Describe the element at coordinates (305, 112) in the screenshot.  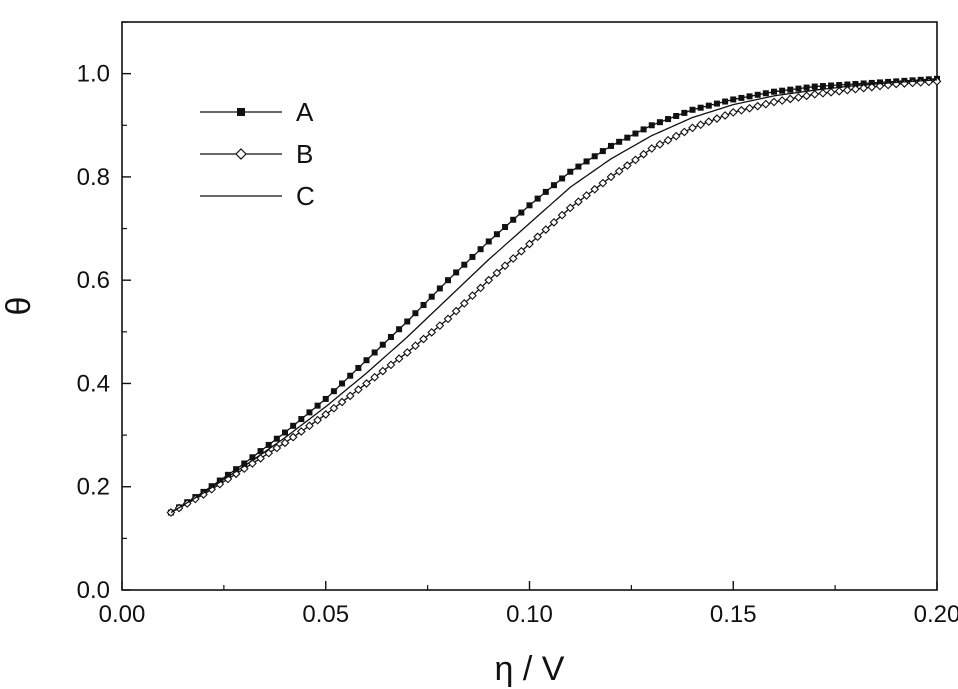
I see `legend-label: A` at that location.